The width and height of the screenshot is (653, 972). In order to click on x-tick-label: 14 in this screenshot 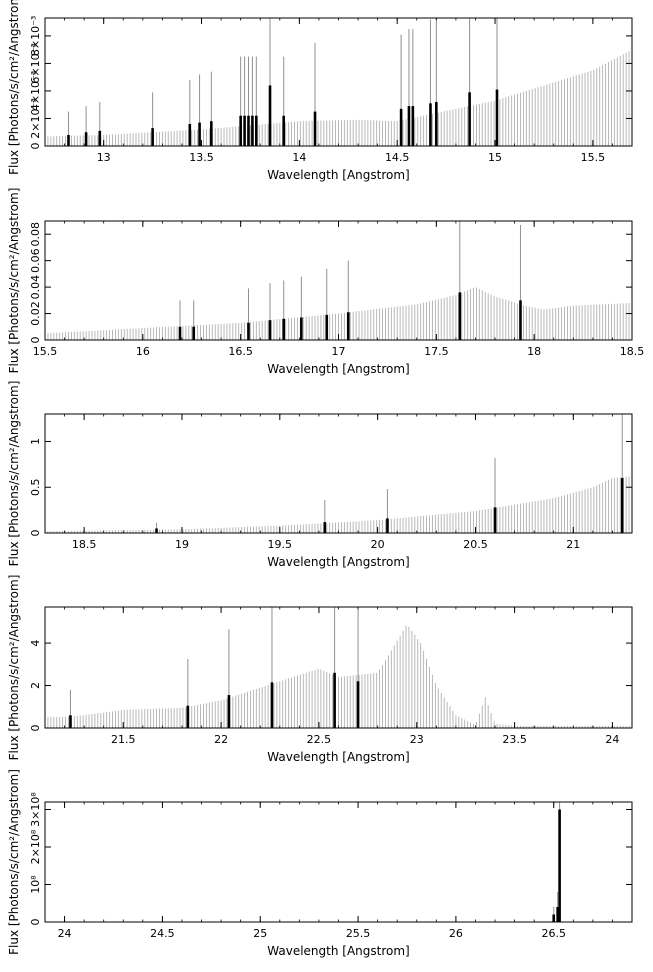, I will do `click(299, 157)`.